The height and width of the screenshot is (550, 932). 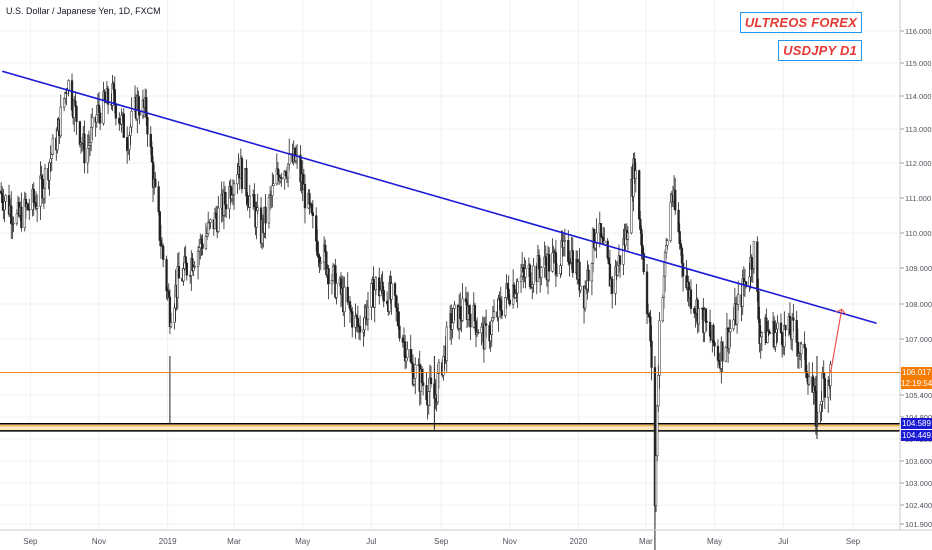 I want to click on price-tick-label: 103.000, so click(x=918, y=483).